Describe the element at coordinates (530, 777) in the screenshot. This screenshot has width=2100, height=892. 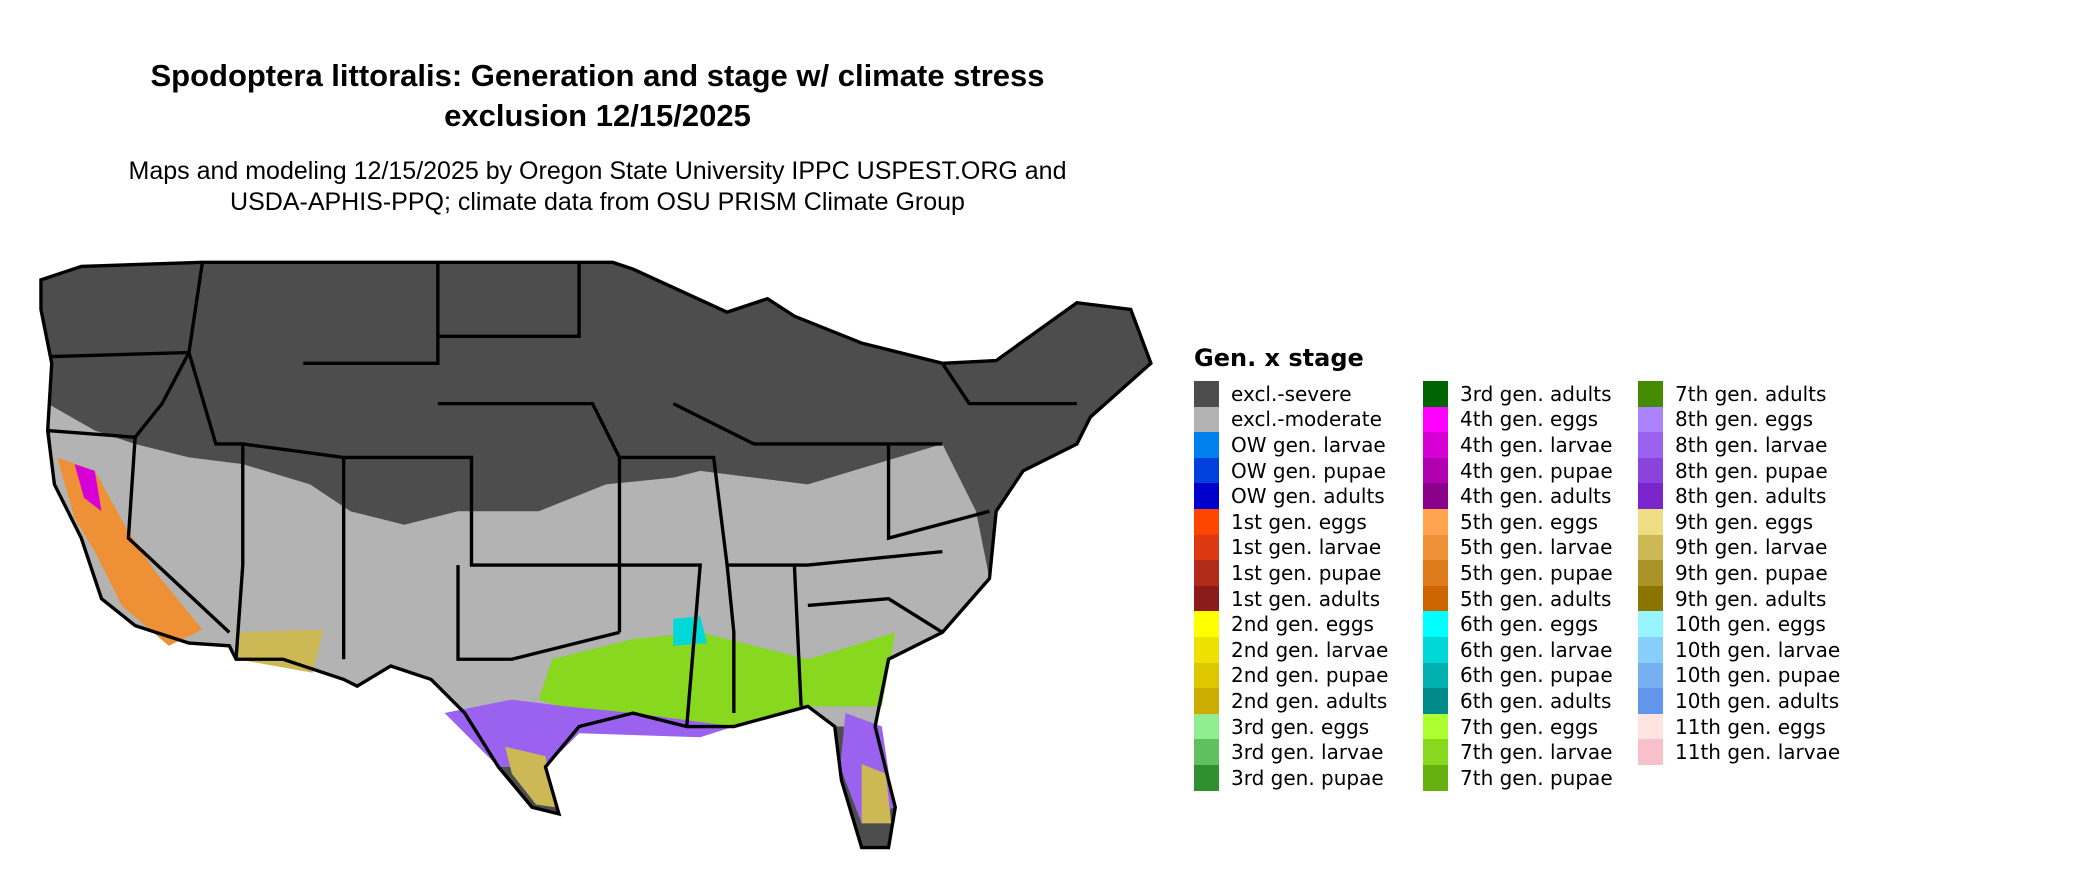
I see `map-region-tan-texas` at that location.